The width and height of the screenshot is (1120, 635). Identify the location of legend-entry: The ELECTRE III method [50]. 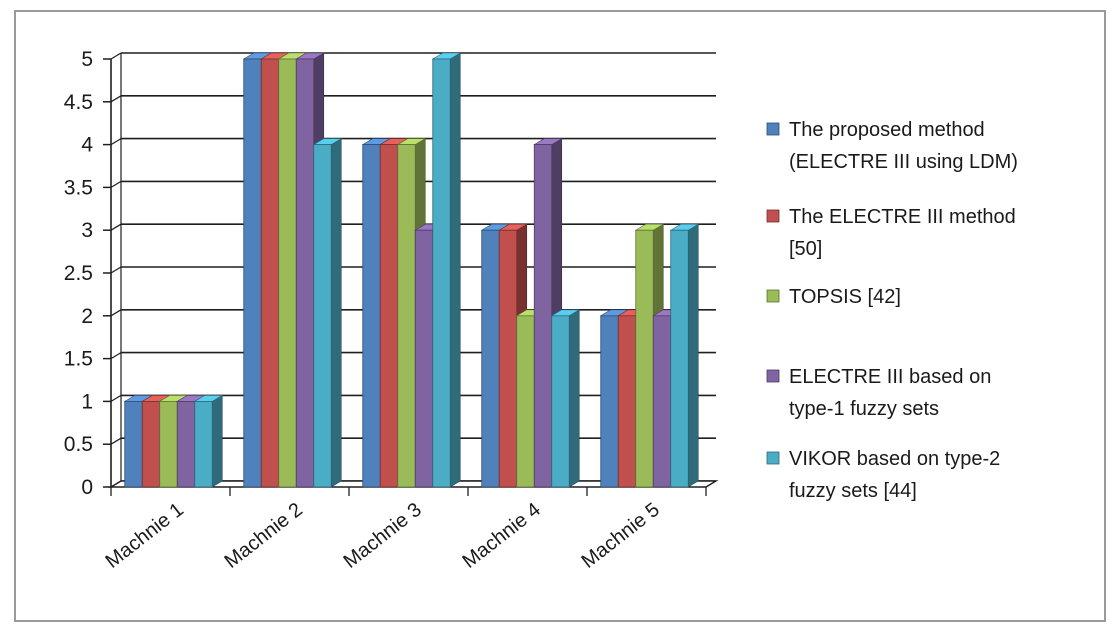
(891, 233).